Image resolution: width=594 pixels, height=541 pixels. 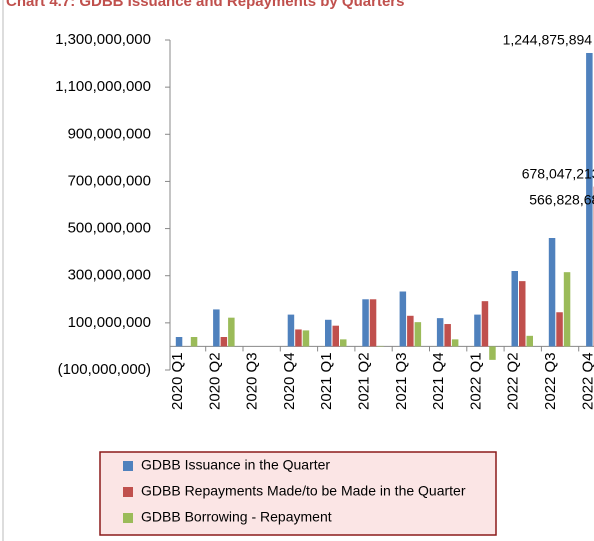 I want to click on data-label: 1,244,875,894, so click(x=548, y=40).